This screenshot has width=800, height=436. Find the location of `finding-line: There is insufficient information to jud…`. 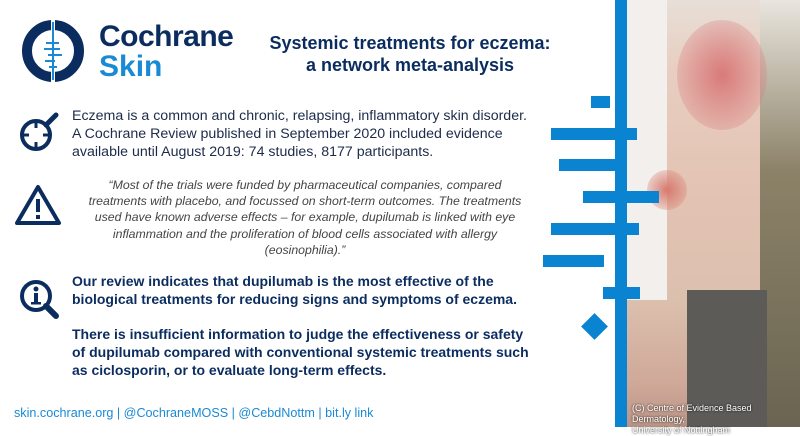

finding-line: There is insufficient information to jud… is located at coordinates (298, 334).